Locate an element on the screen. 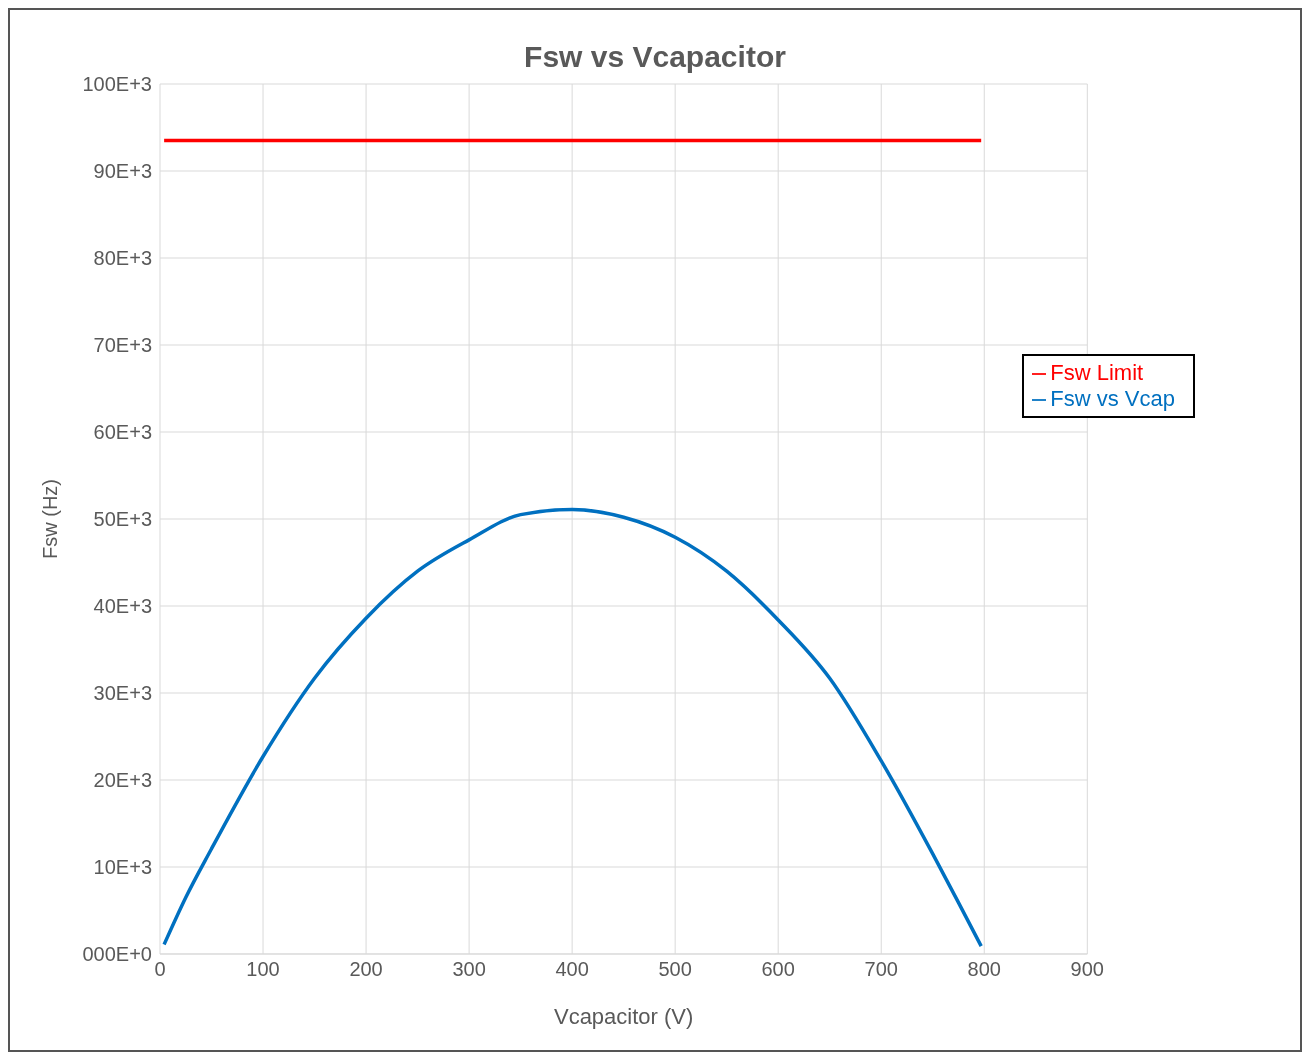  y-tick-label: 60E+3 is located at coordinates (122, 432).